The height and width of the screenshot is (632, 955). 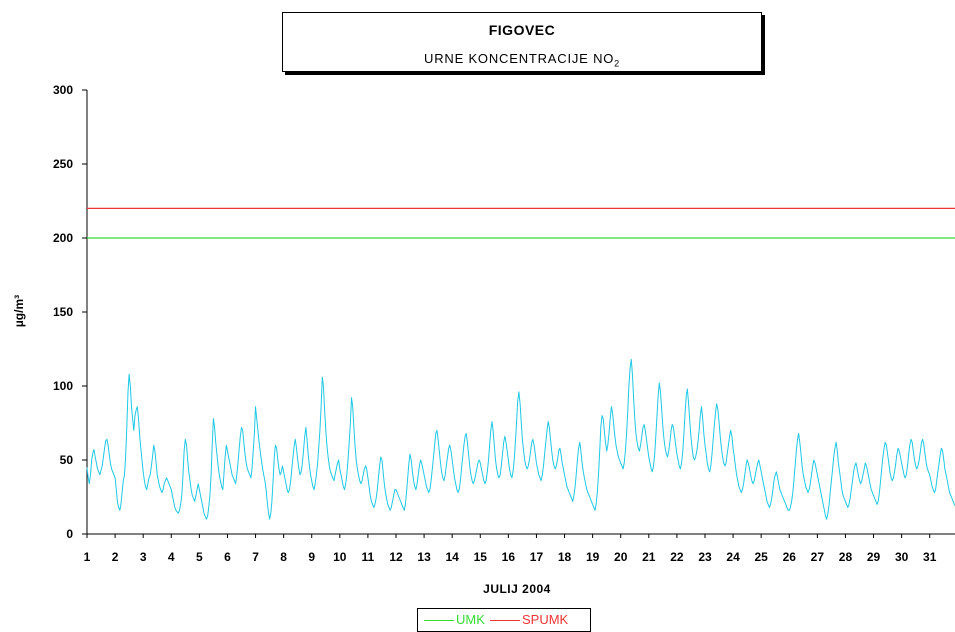 I want to click on x-tick-label: 3, so click(x=143, y=557).